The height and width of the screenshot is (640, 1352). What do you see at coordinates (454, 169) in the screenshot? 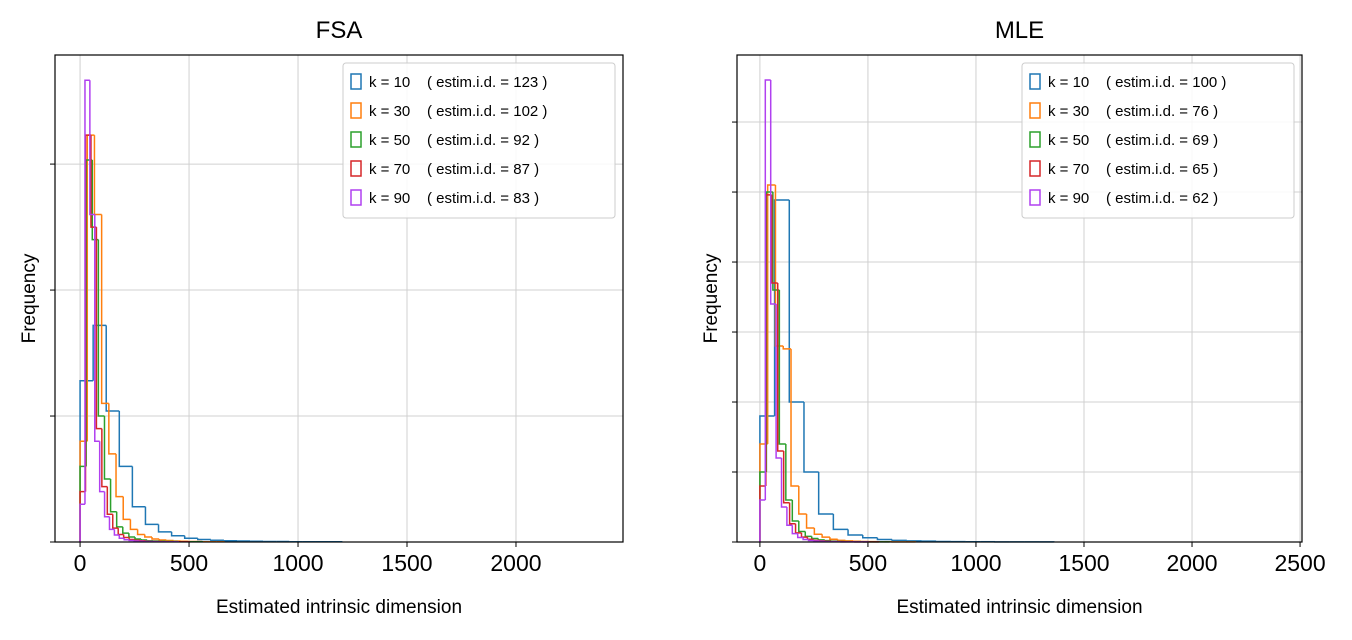
I see `legend-label: k = 70 ( estim.i.d. = 87 )` at bounding box center [454, 169].